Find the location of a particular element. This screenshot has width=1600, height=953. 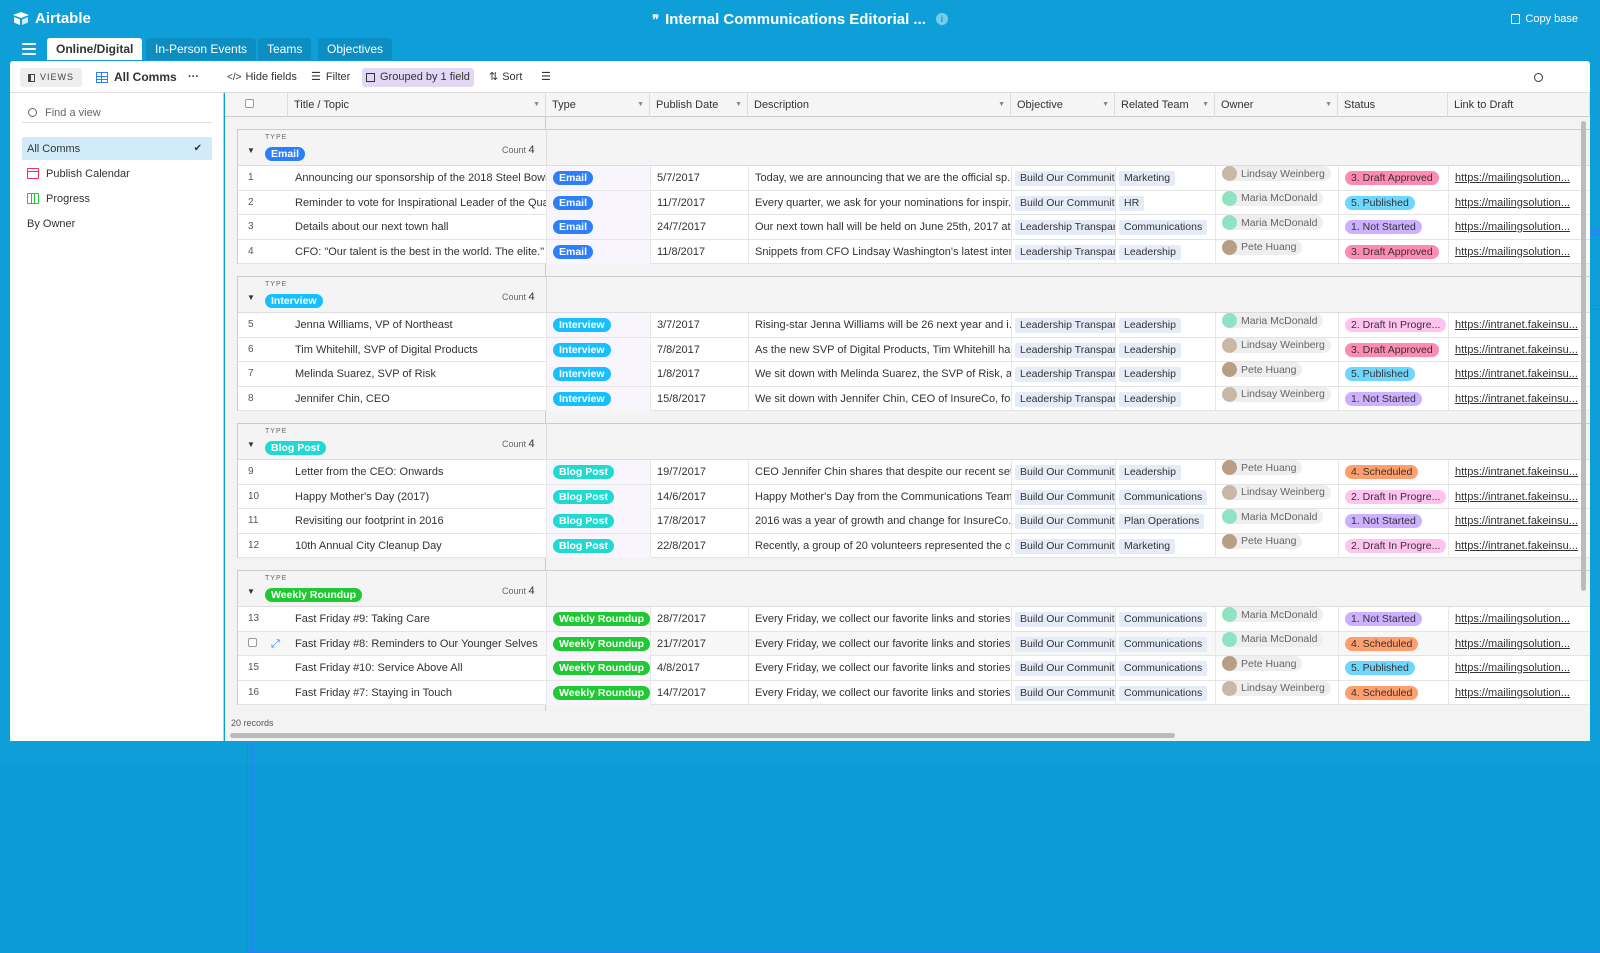

horizontal-scrollbar is located at coordinates (702, 735).